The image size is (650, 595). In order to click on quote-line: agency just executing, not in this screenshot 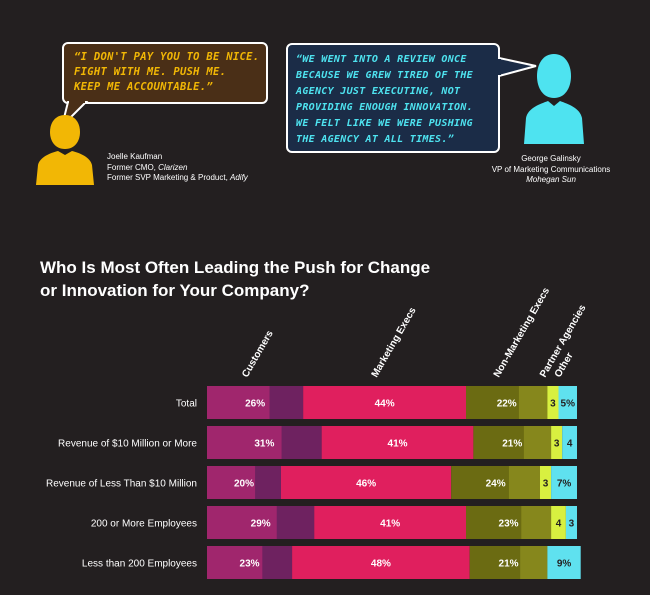, I will do `click(378, 91)`.